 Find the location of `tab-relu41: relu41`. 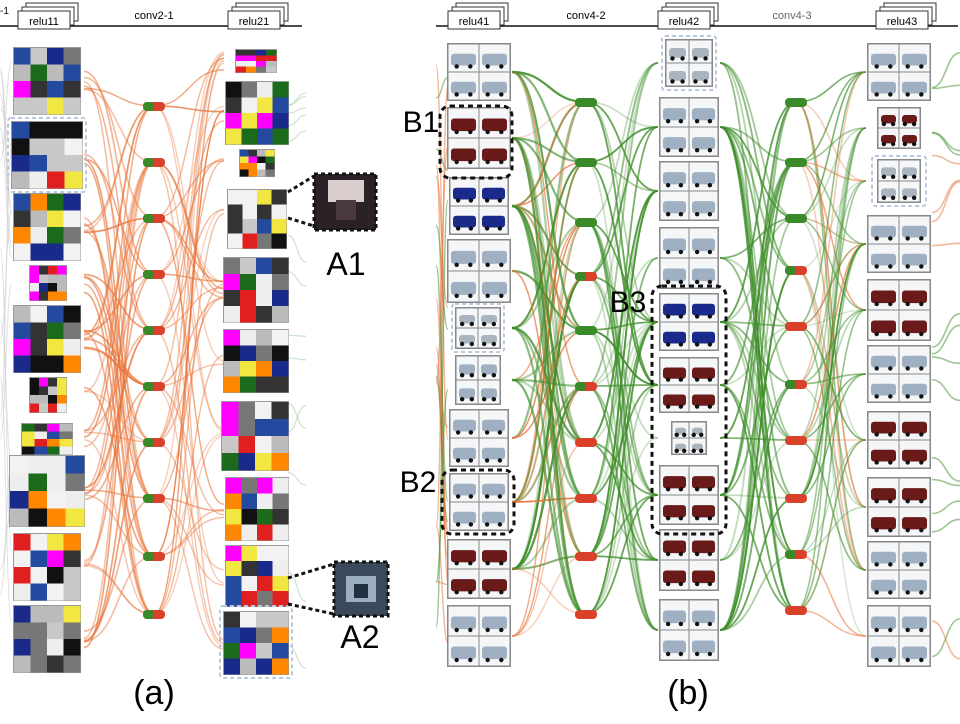

tab-relu41: relu41 is located at coordinates (478, 16).